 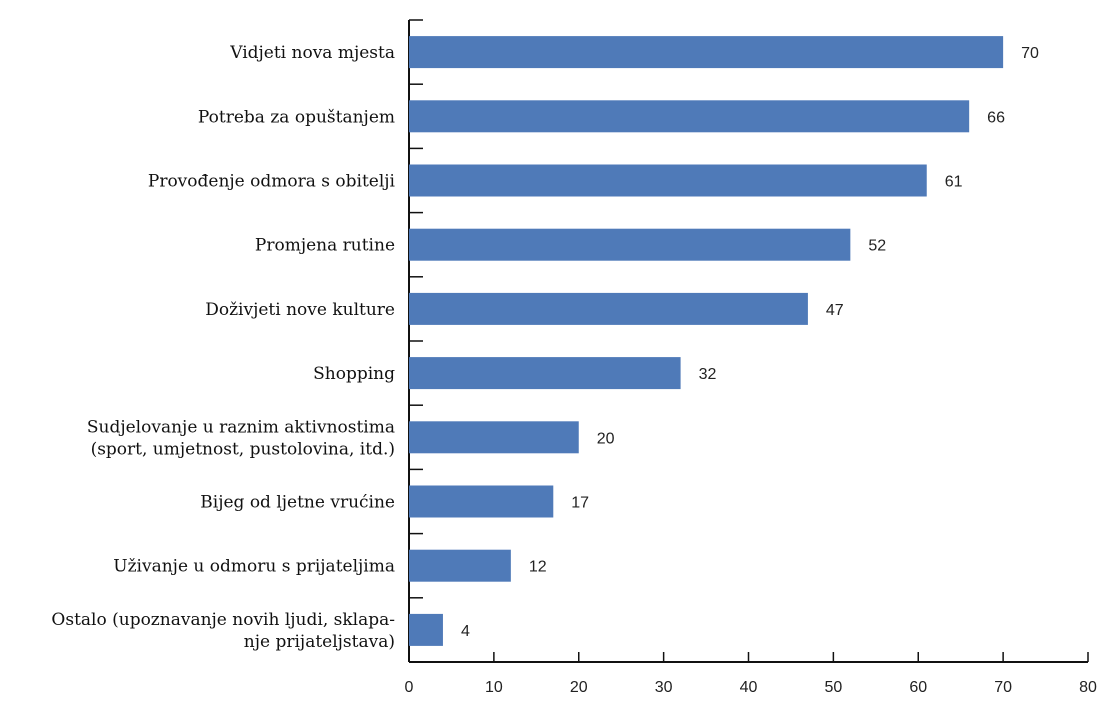 What do you see at coordinates (708, 374) in the screenshot?
I see `bar-value-label: 32` at bounding box center [708, 374].